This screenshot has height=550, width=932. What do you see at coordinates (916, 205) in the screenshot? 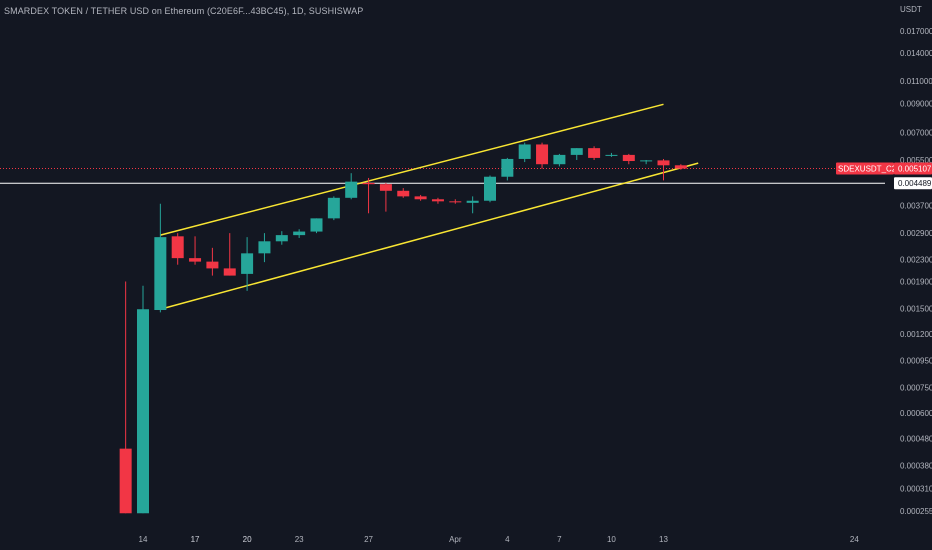
I see `y-tick-label: 0.003700` at bounding box center [916, 205].